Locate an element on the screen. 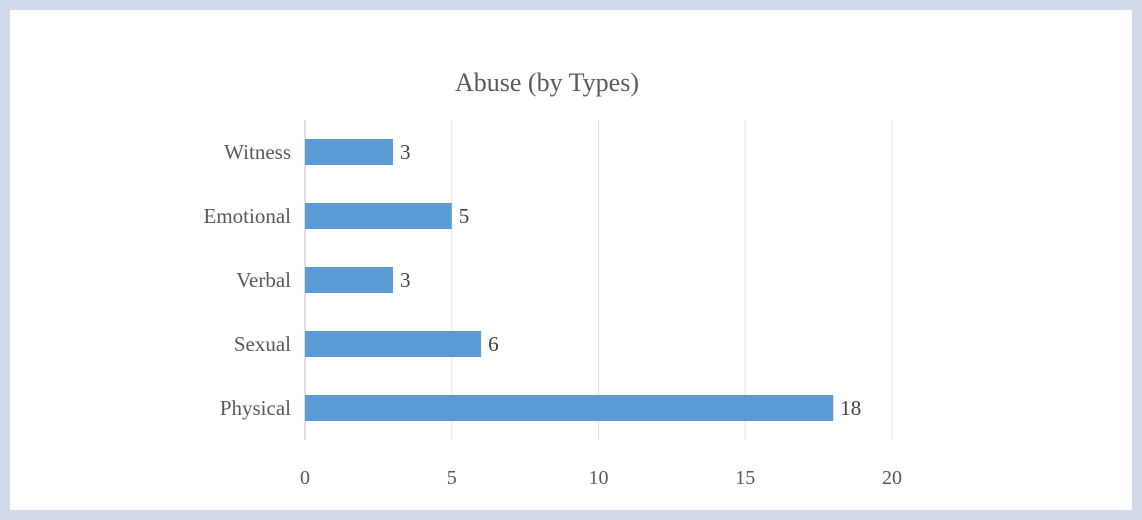  bar-witness is located at coordinates (349, 152).